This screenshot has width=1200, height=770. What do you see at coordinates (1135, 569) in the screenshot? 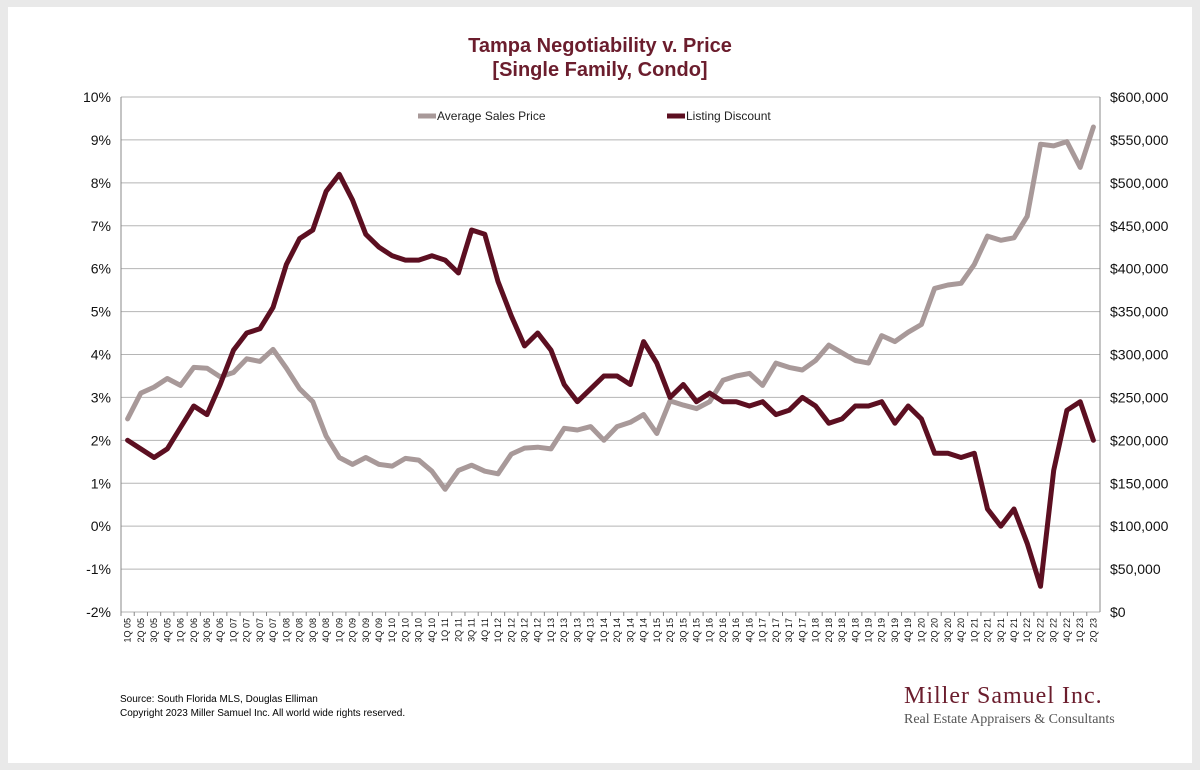
I see `right-tick-label: $50,000` at bounding box center [1135, 569].